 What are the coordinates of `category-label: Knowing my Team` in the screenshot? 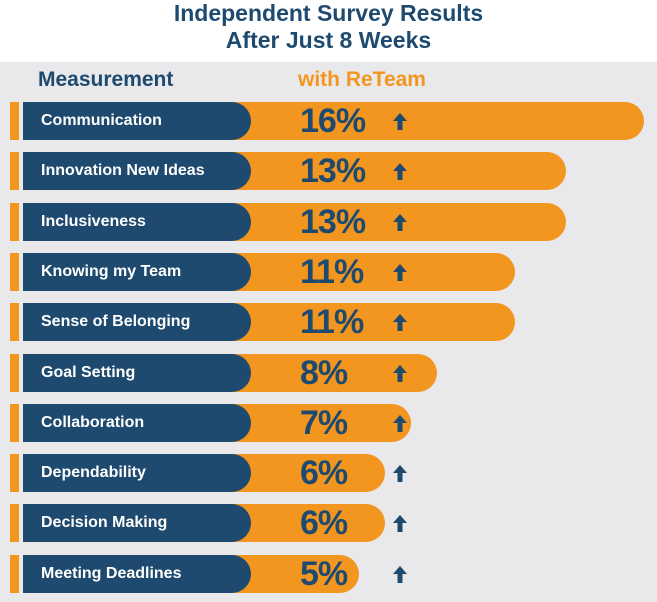 It's located at (137, 272).